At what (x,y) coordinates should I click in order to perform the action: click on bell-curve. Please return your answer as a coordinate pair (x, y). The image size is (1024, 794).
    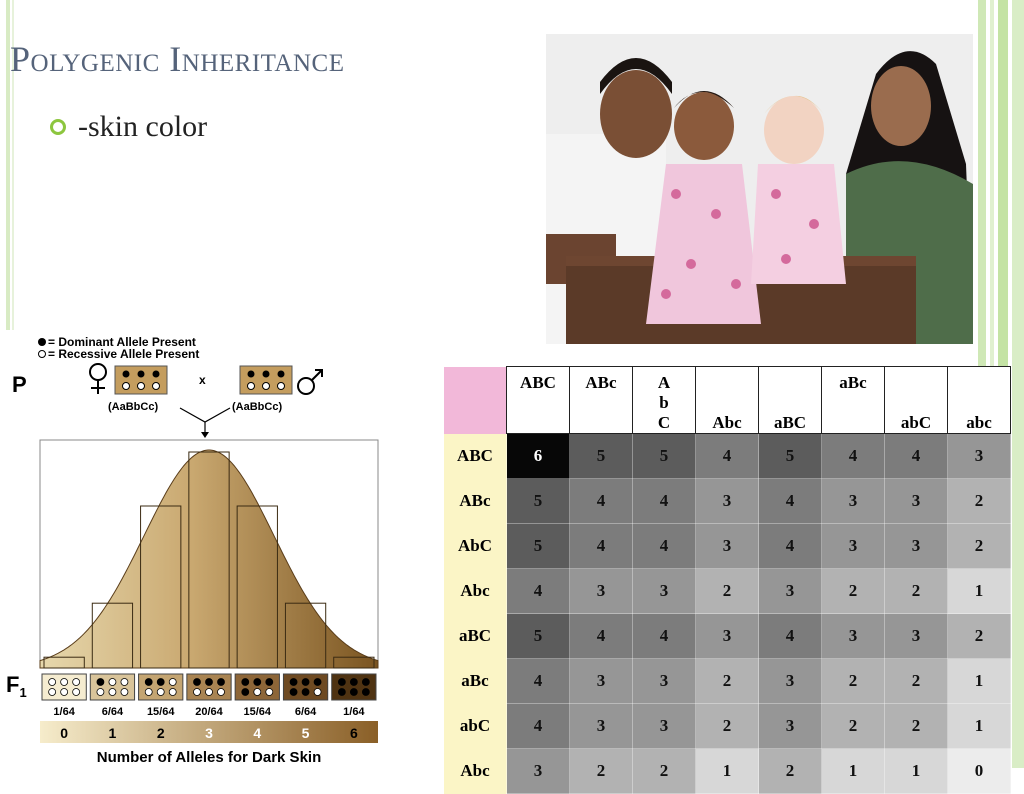
    Looking at the image, I should click on (209, 559).